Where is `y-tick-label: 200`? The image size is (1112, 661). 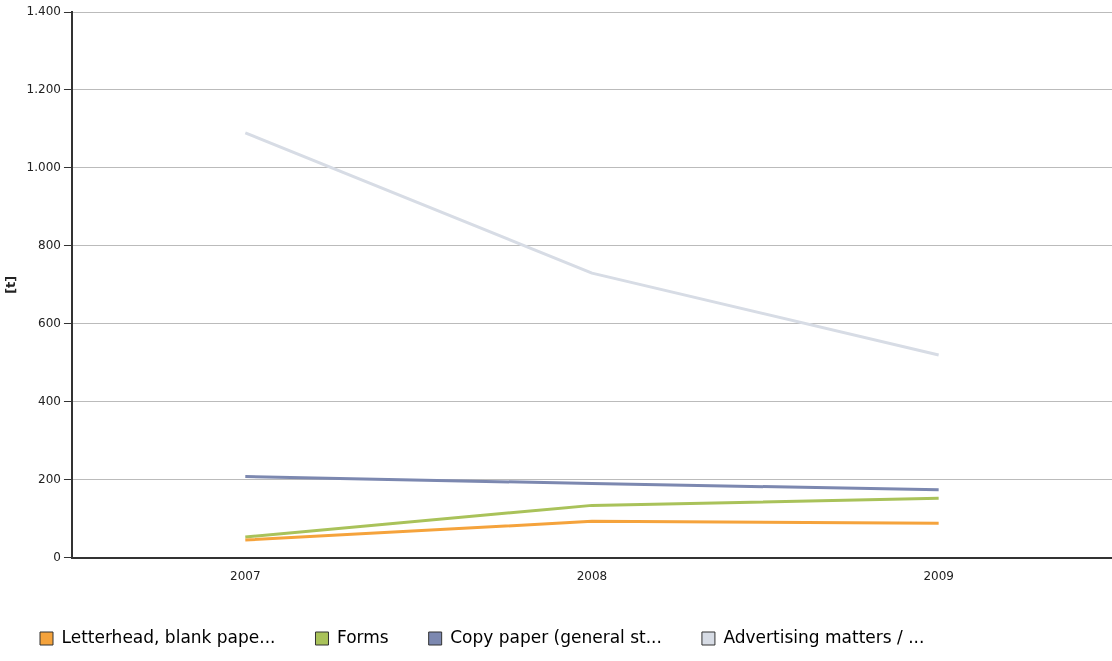
y-tick-label: 200 is located at coordinates (49, 478).